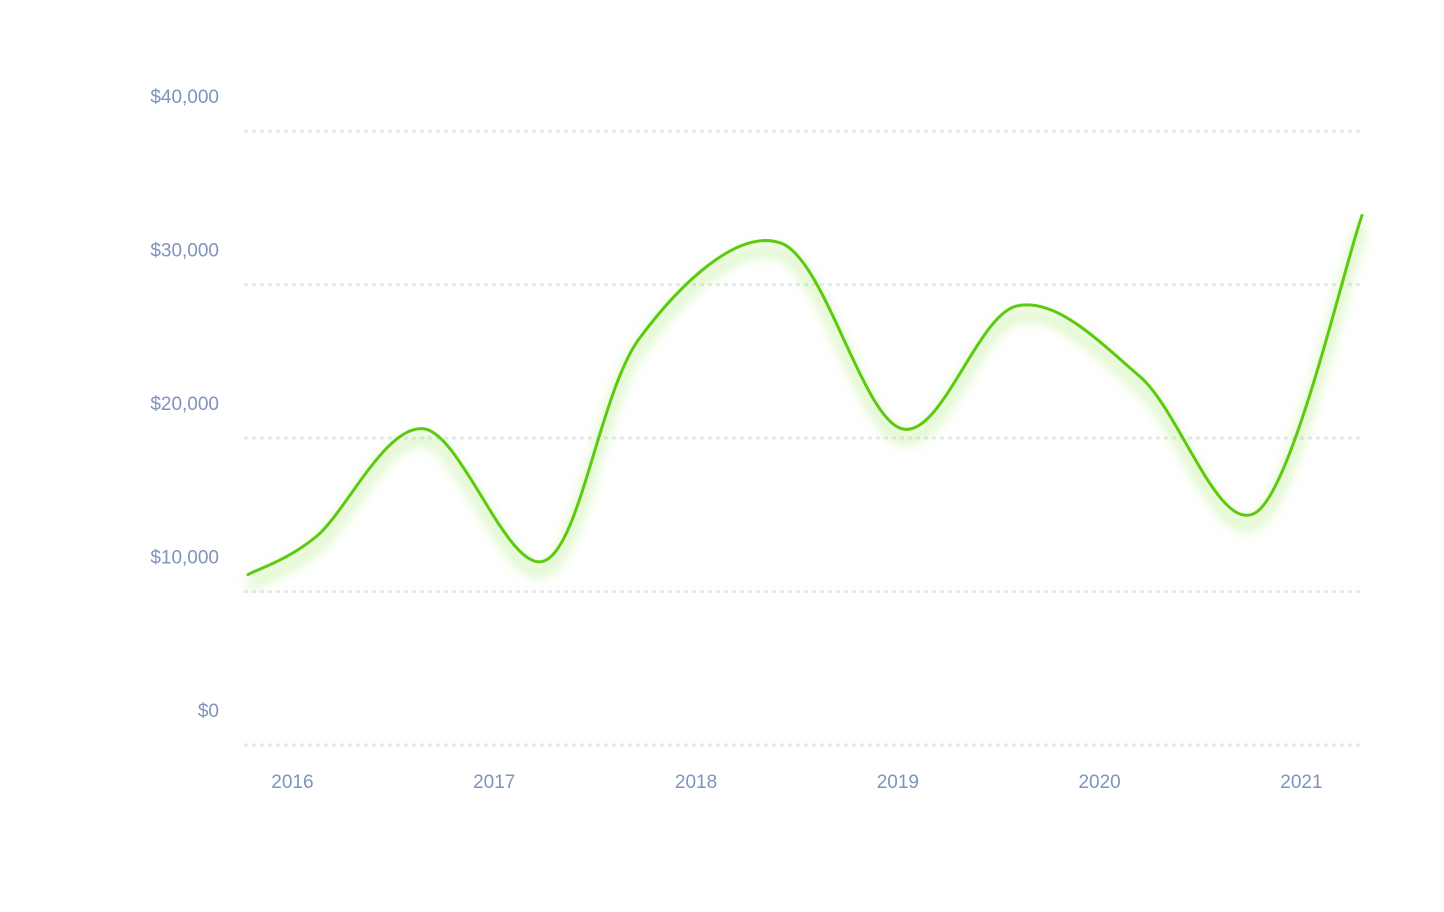 This screenshot has height=912, width=1444. Describe the element at coordinates (1301, 782) in the screenshot. I see `x-tick-label: 2021` at that location.